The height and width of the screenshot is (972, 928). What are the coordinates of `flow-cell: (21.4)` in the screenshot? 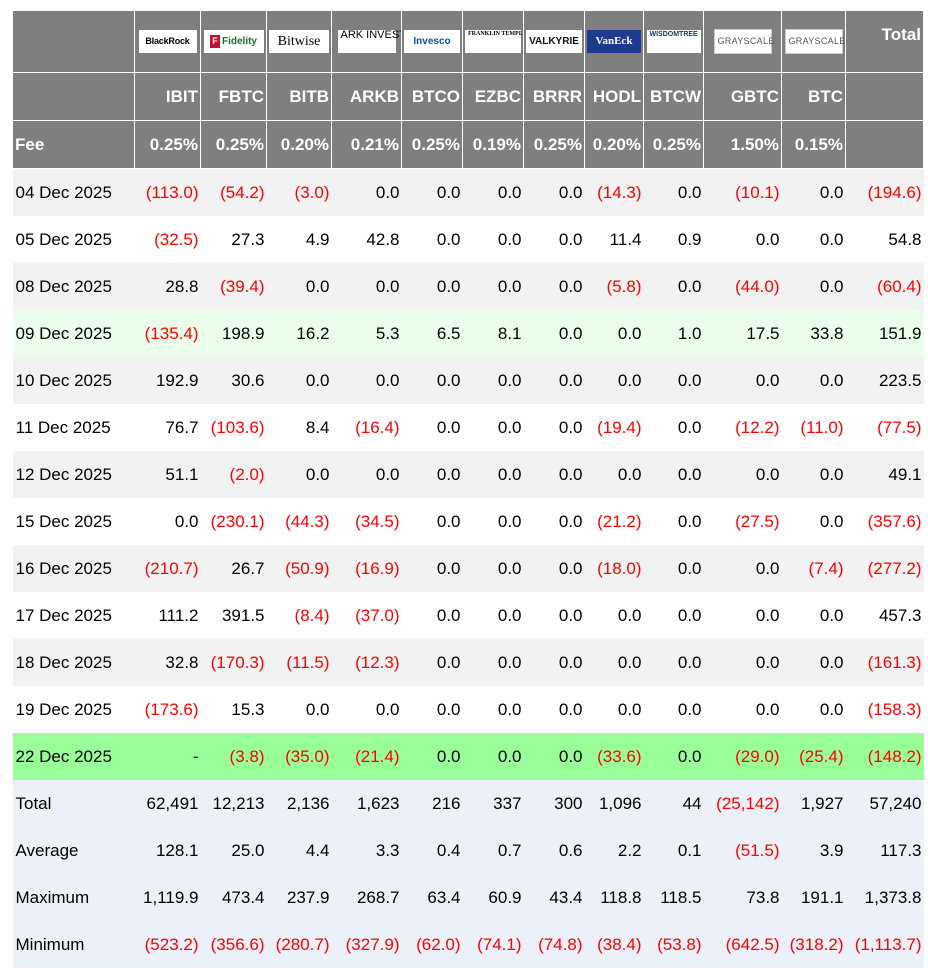 It's located at (366, 756).